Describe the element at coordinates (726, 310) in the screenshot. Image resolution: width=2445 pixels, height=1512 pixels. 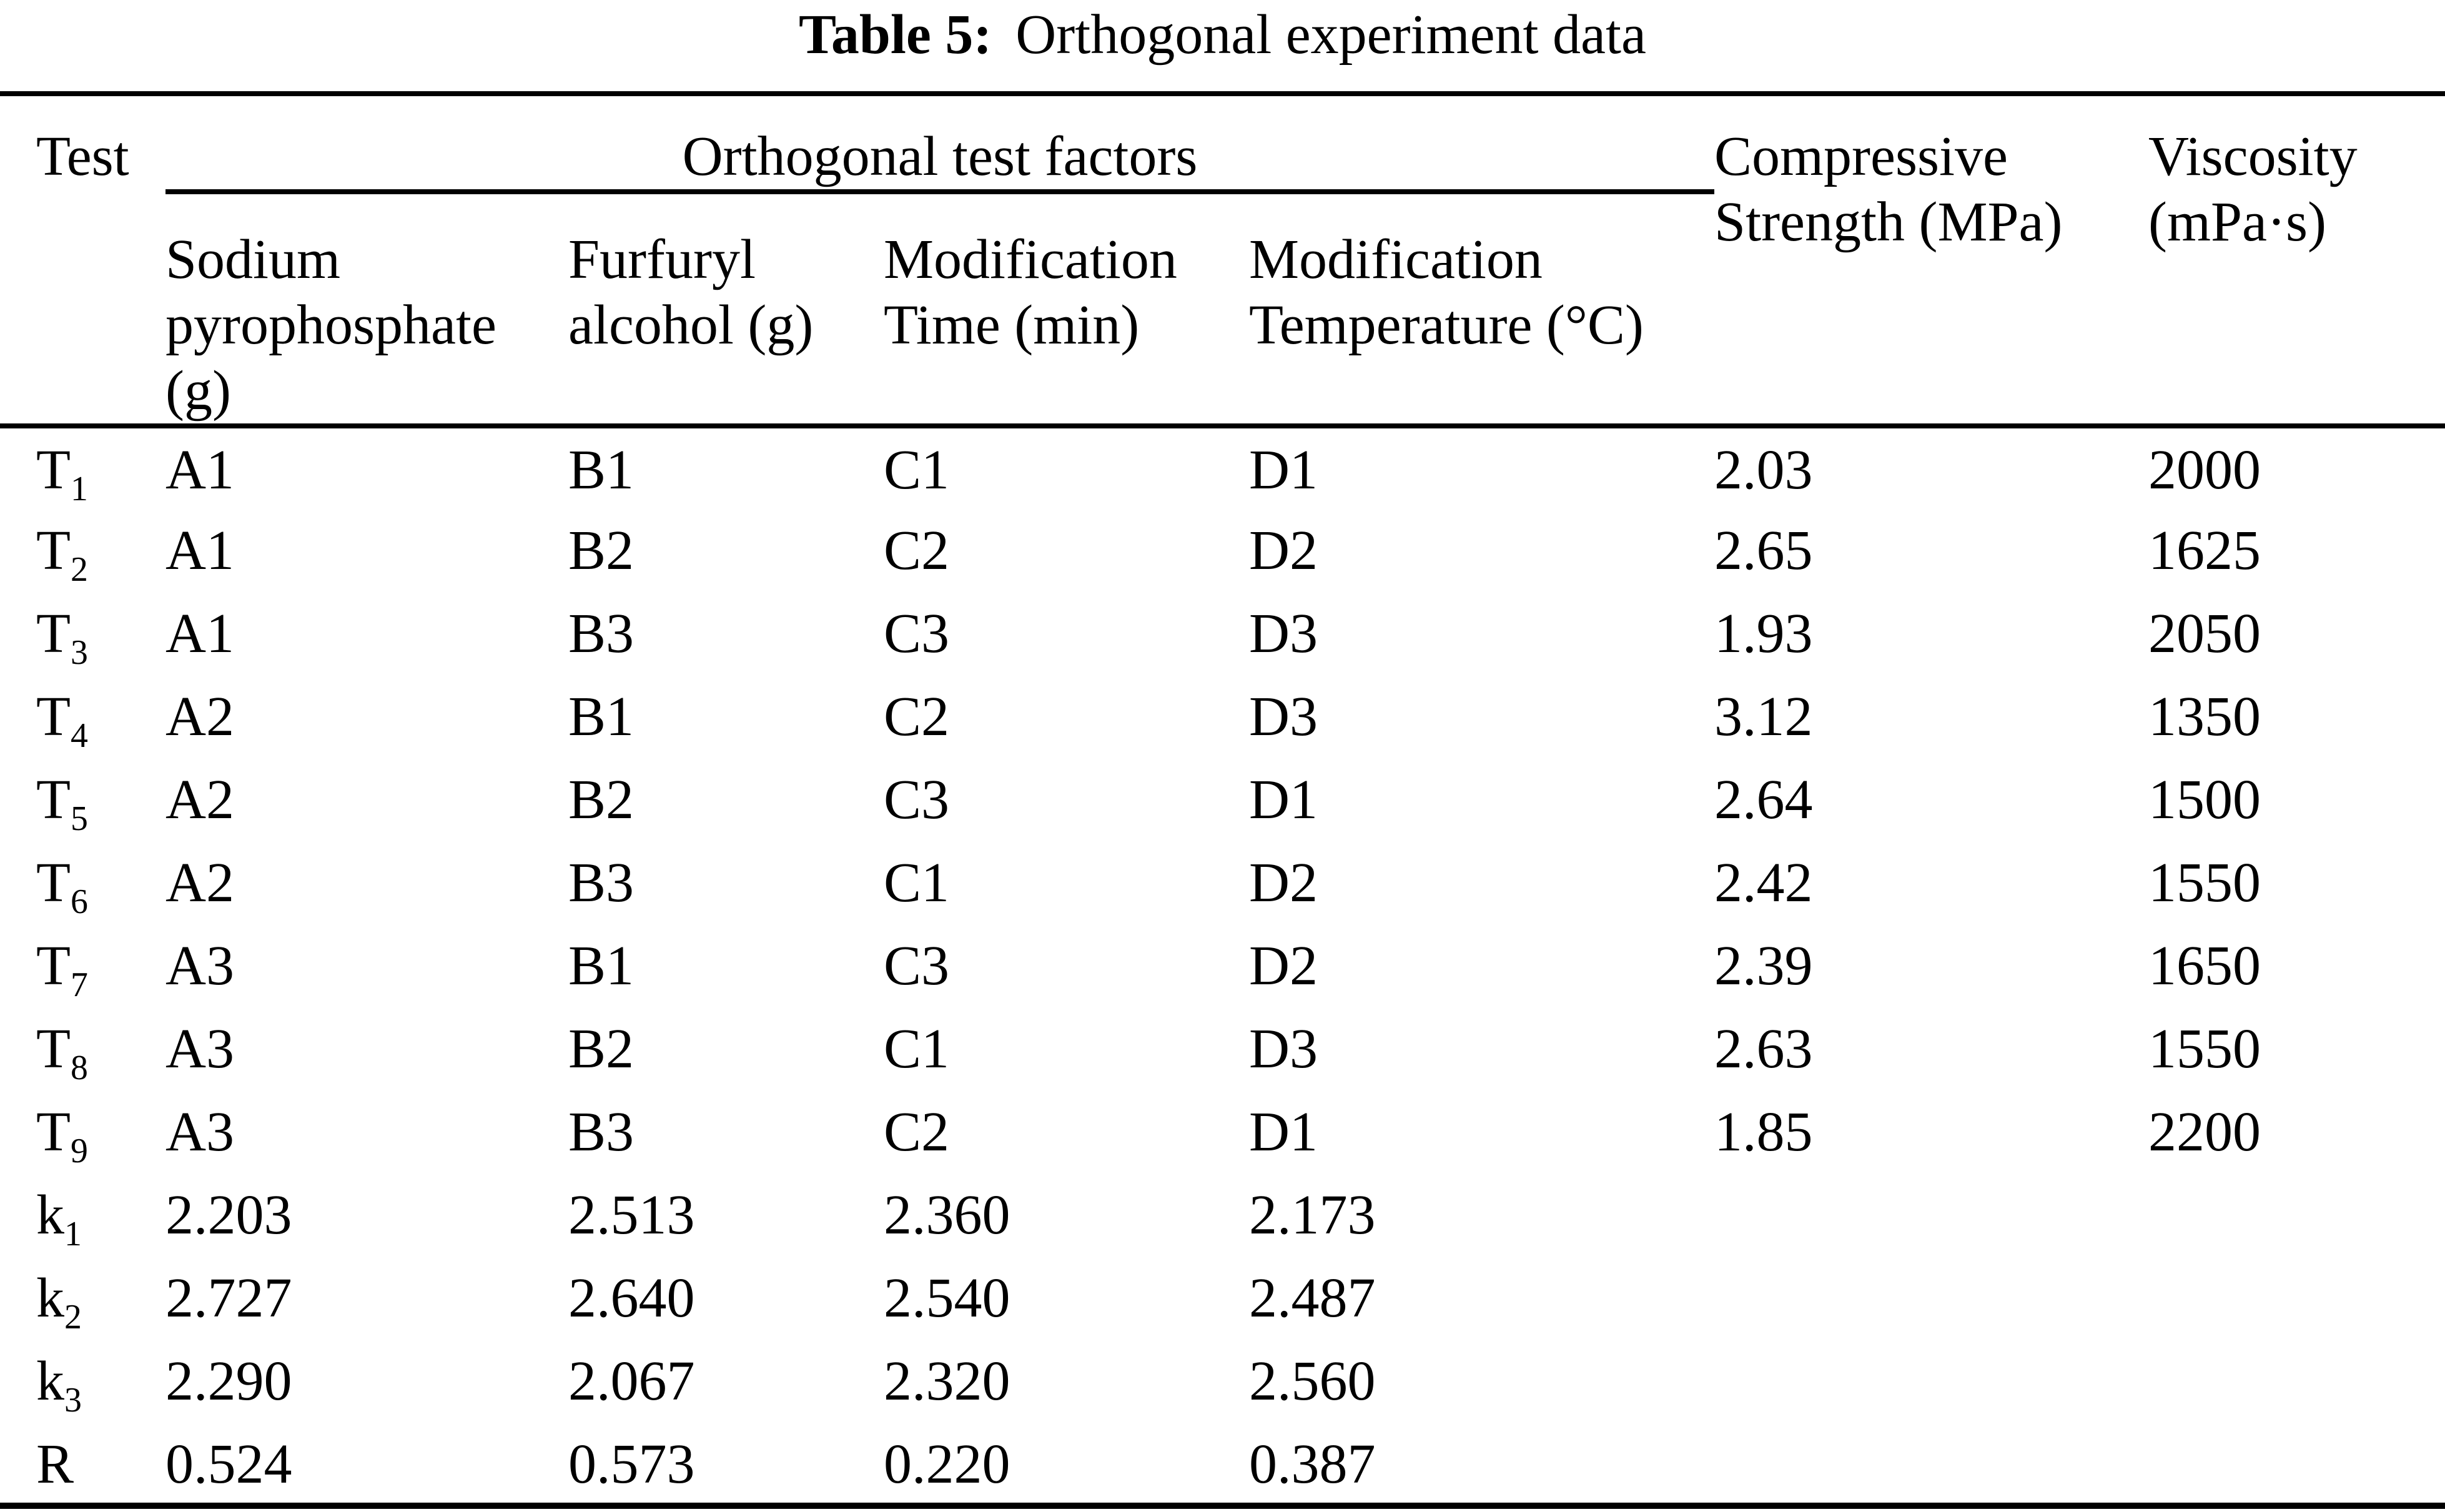
I see `col-header-furfuryl-alcohol: Furfuryl alcohol (g)` at that location.